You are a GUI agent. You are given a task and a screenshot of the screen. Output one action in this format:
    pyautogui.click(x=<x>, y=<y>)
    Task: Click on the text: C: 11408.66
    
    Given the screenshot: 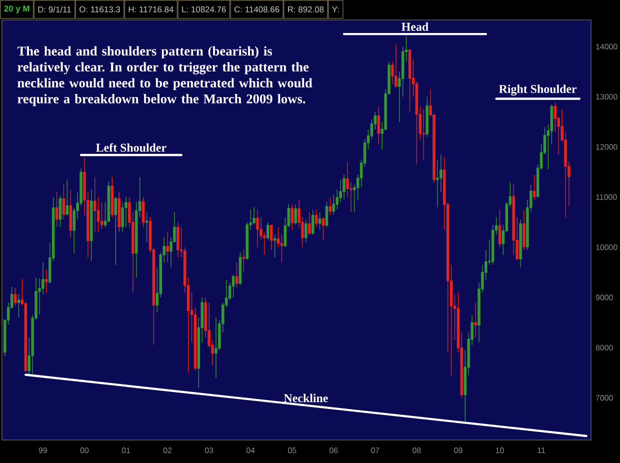 What is the action you would take?
    pyautogui.click(x=257, y=9)
    